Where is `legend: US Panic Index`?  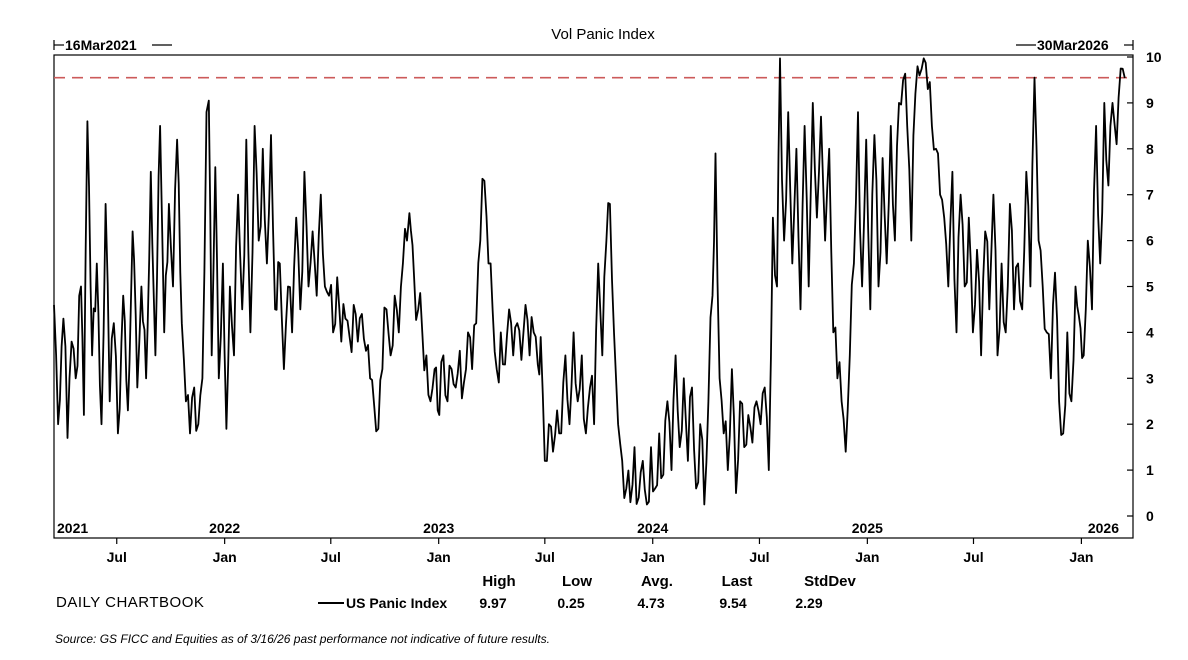
legend: US Panic Index is located at coordinates (382, 603).